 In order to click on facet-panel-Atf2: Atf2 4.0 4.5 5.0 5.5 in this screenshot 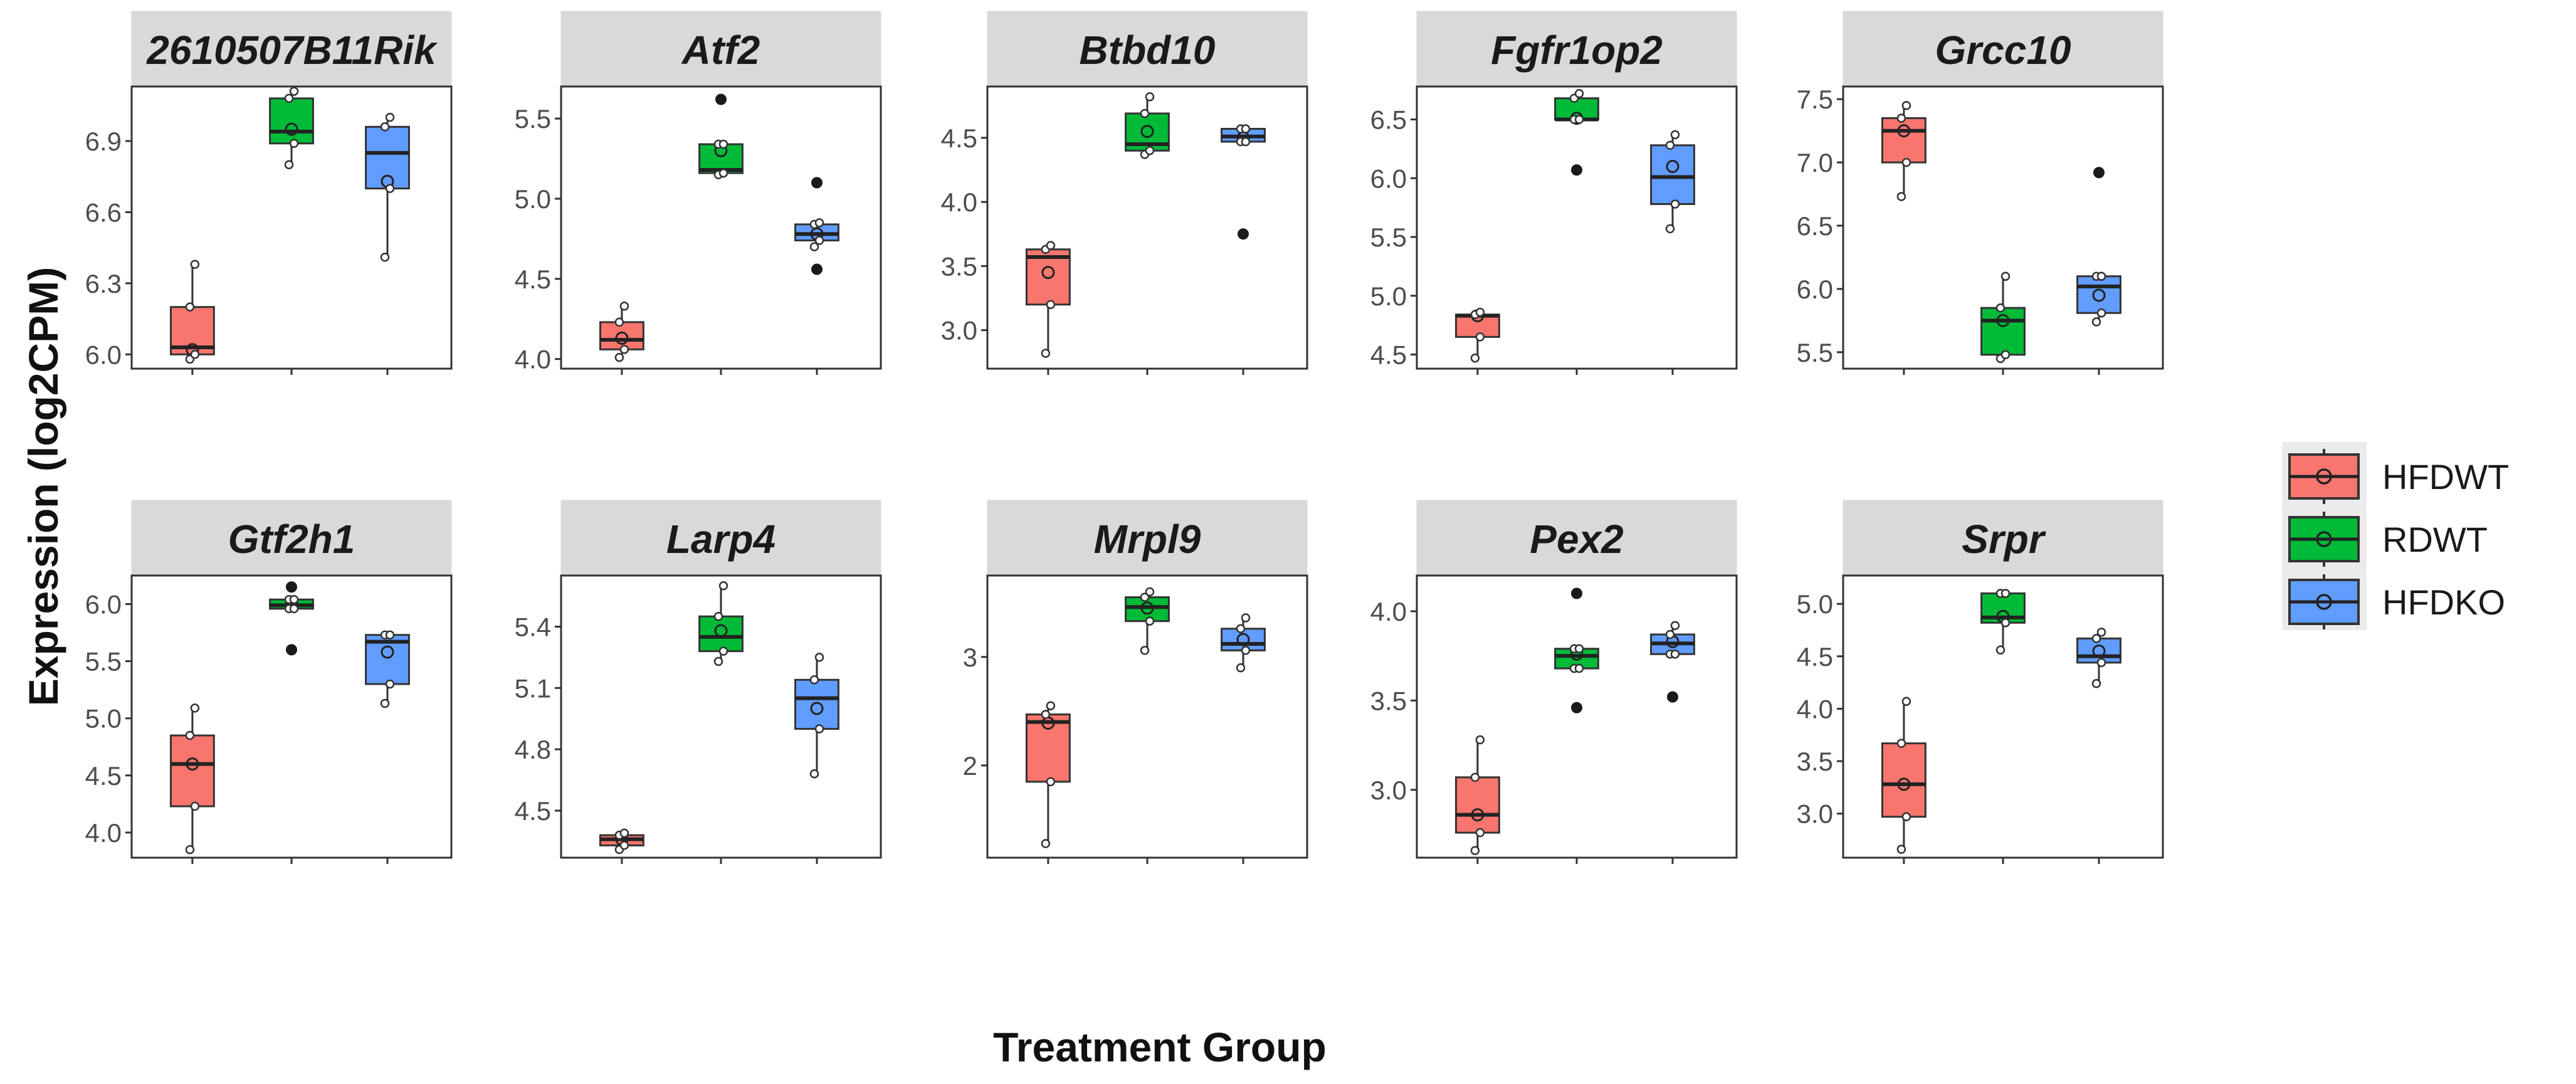, I will do `click(699, 193)`.